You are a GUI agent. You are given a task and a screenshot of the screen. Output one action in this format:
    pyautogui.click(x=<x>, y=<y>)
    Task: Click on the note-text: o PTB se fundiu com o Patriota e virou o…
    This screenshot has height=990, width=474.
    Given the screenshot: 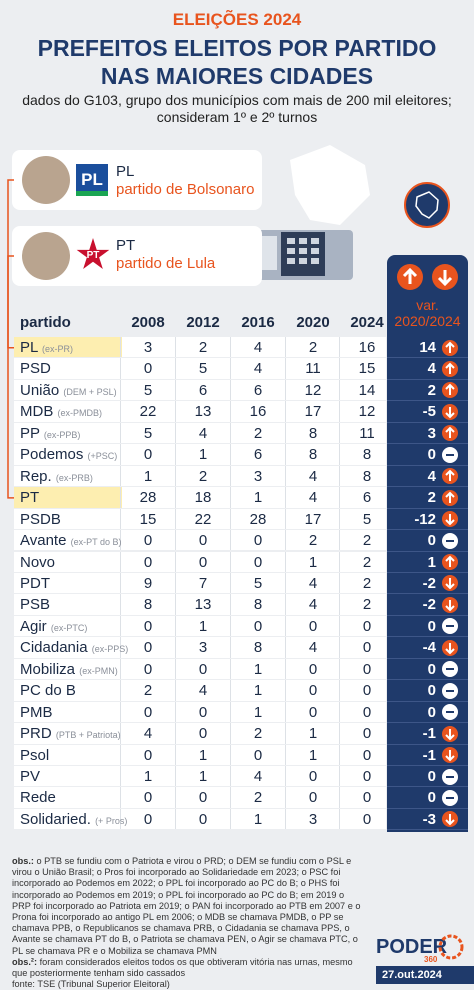 What is the action you would take?
    pyautogui.click(x=186, y=906)
    